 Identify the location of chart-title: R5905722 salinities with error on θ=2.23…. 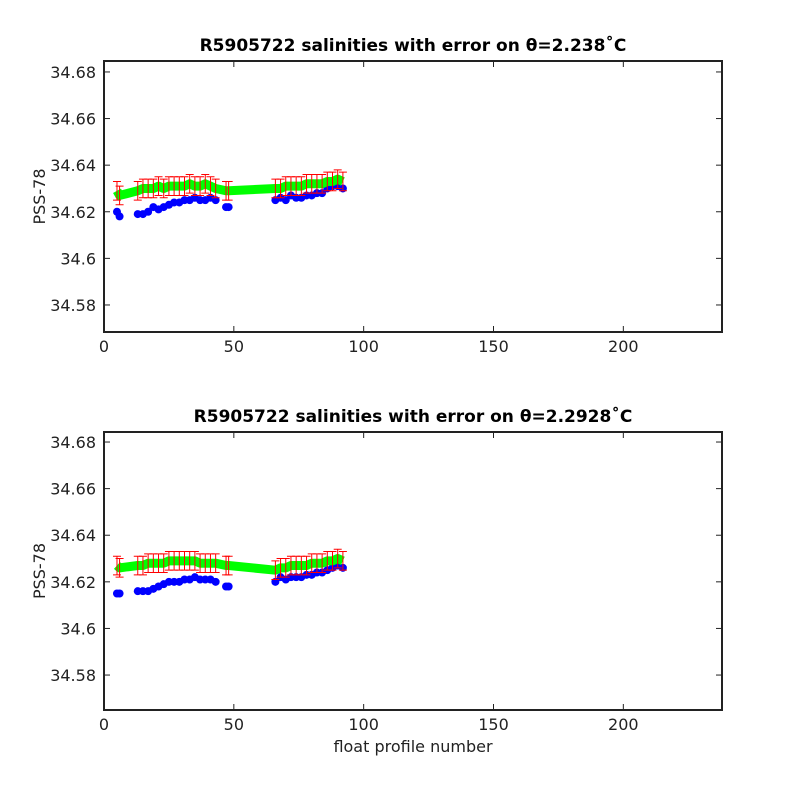
(413, 45).